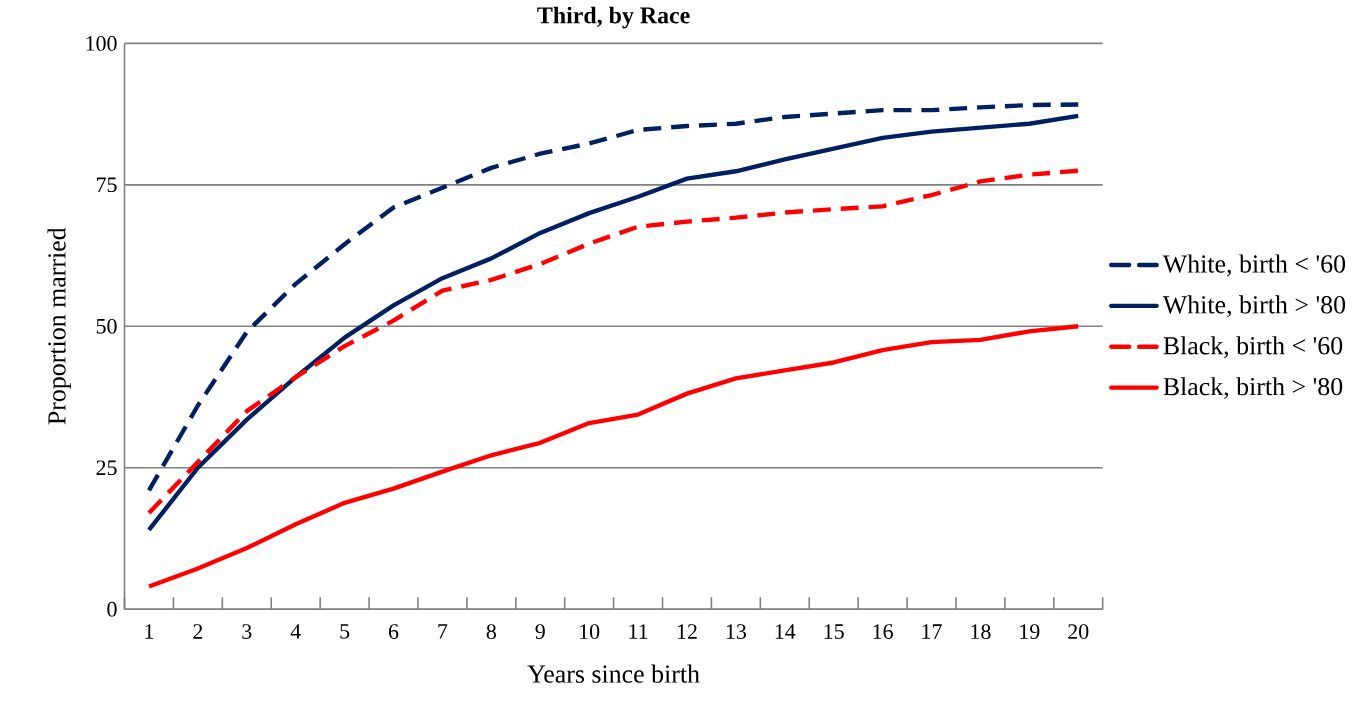 This screenshot has width=1356, height=722. Describe the element at coordinates (638, 631) in the screenshot. I see `x-tick-label: 11` at that location.